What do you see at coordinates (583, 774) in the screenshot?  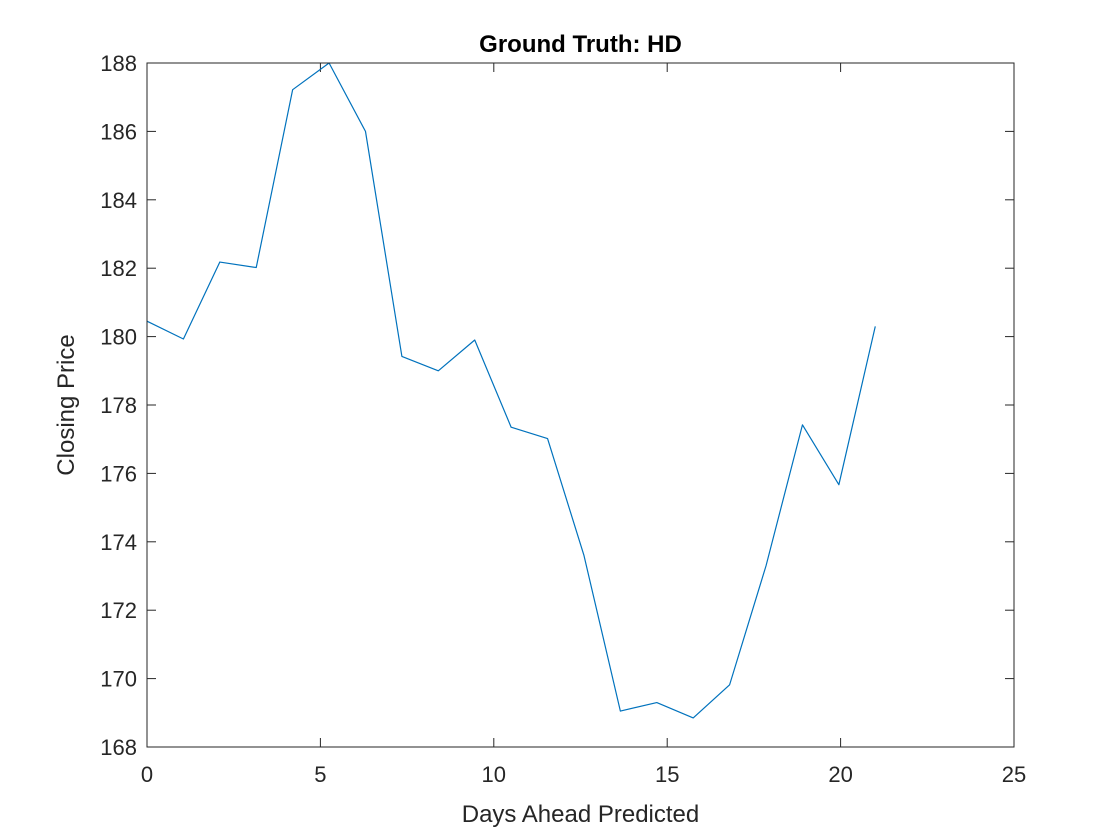 I see `x-tick-labels: 0 5 10 15 20 25` at bounding box center [583, 774].